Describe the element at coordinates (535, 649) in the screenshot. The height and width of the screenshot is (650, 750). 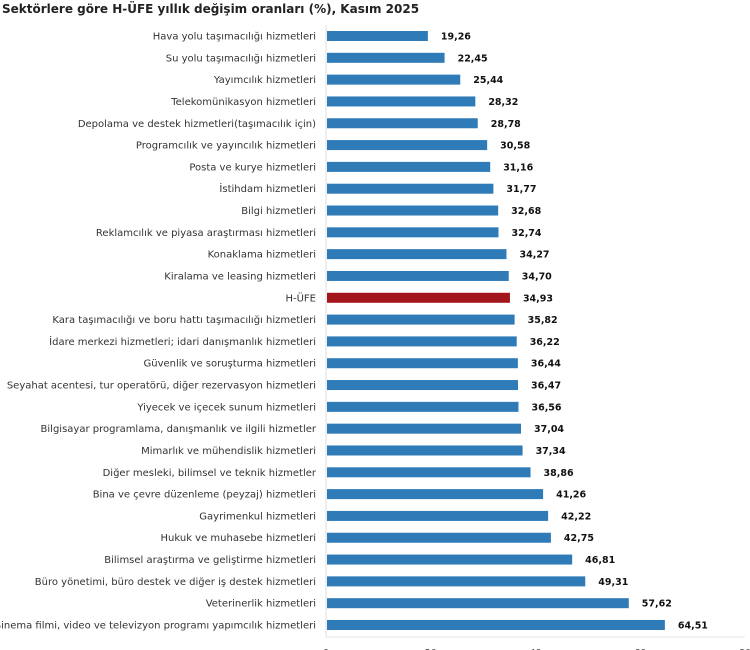
I see `x-tick-label: 40` at that location.